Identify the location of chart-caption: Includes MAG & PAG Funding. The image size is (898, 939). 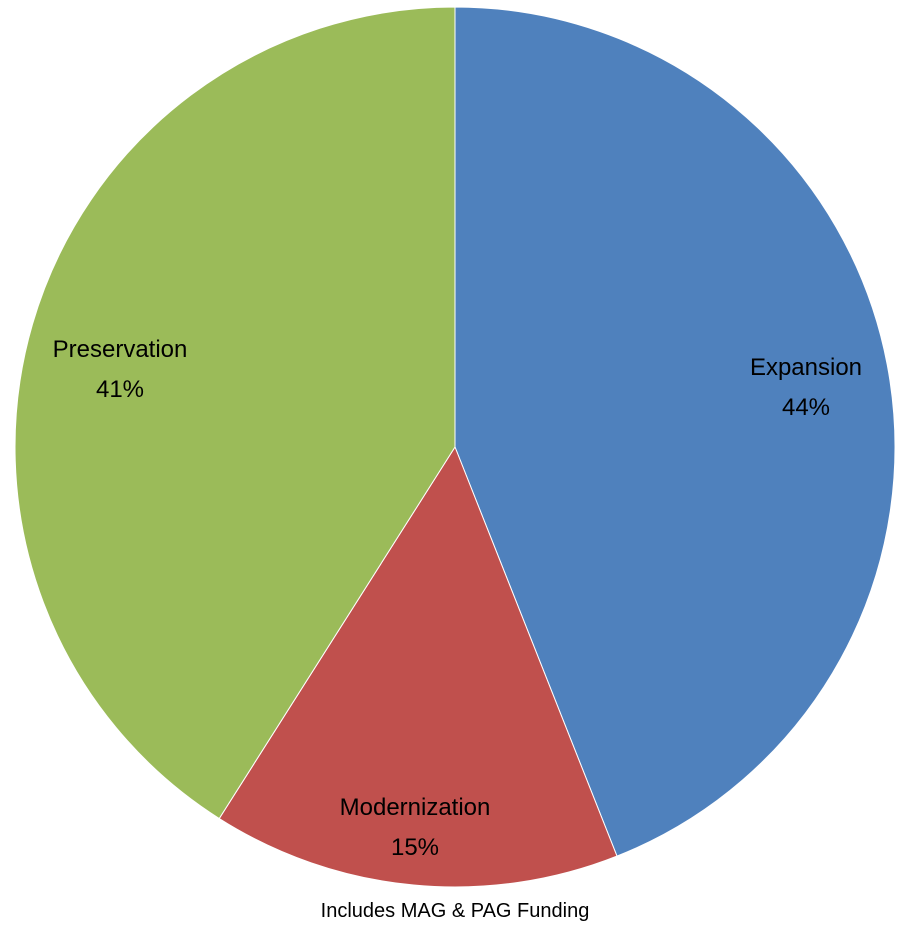
(455, 911).